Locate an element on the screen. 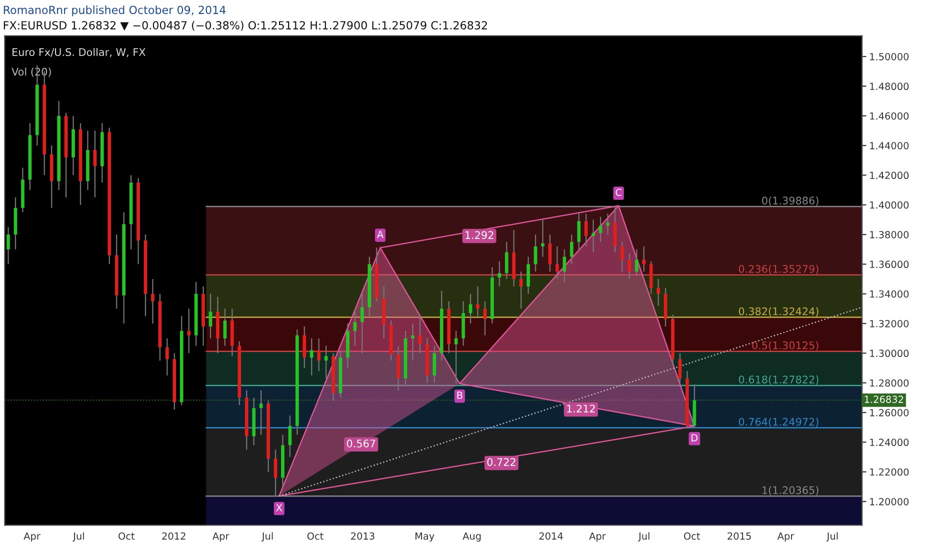  ref-line-label: 0.5(1.30125) is located at coordinates (785, 346).